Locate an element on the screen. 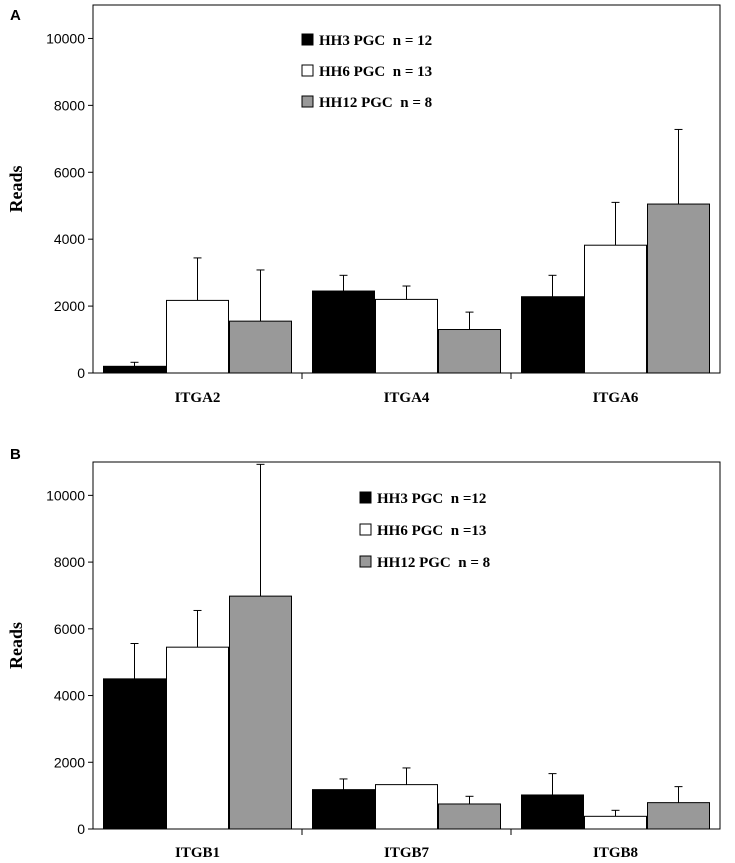 This screenshot has width=735, height=863. panel-letter: B is located at coordinates (15, 454).